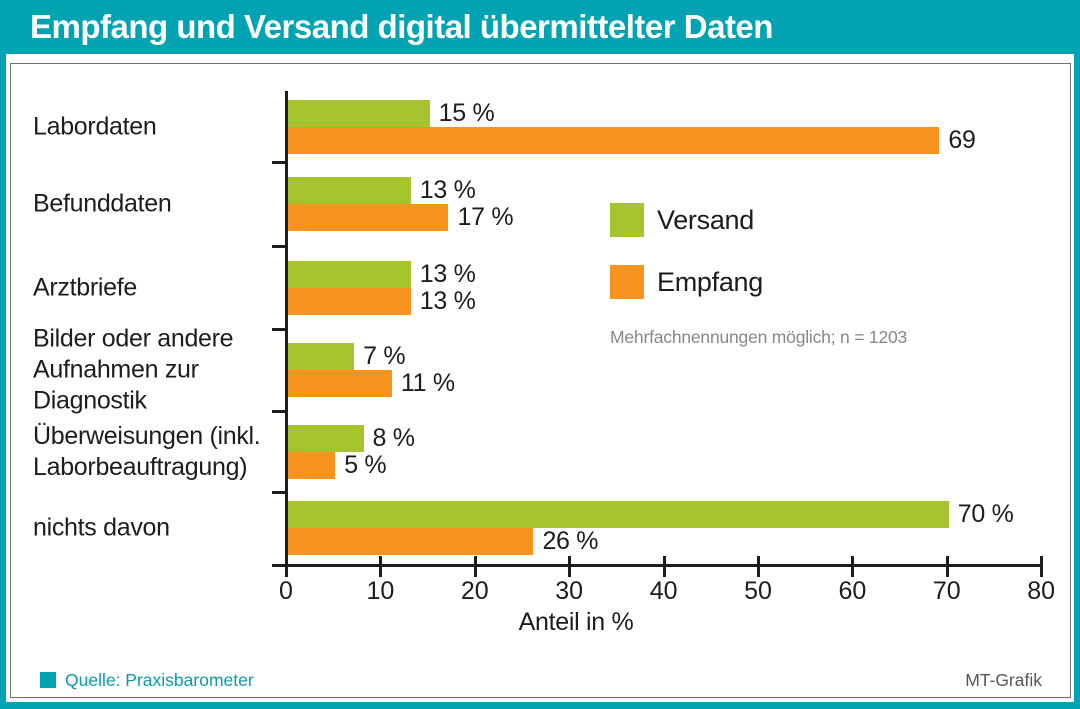 The image size is (1080, 709). I want to click on x-axis-tick-label: 20, so click(474, 591).